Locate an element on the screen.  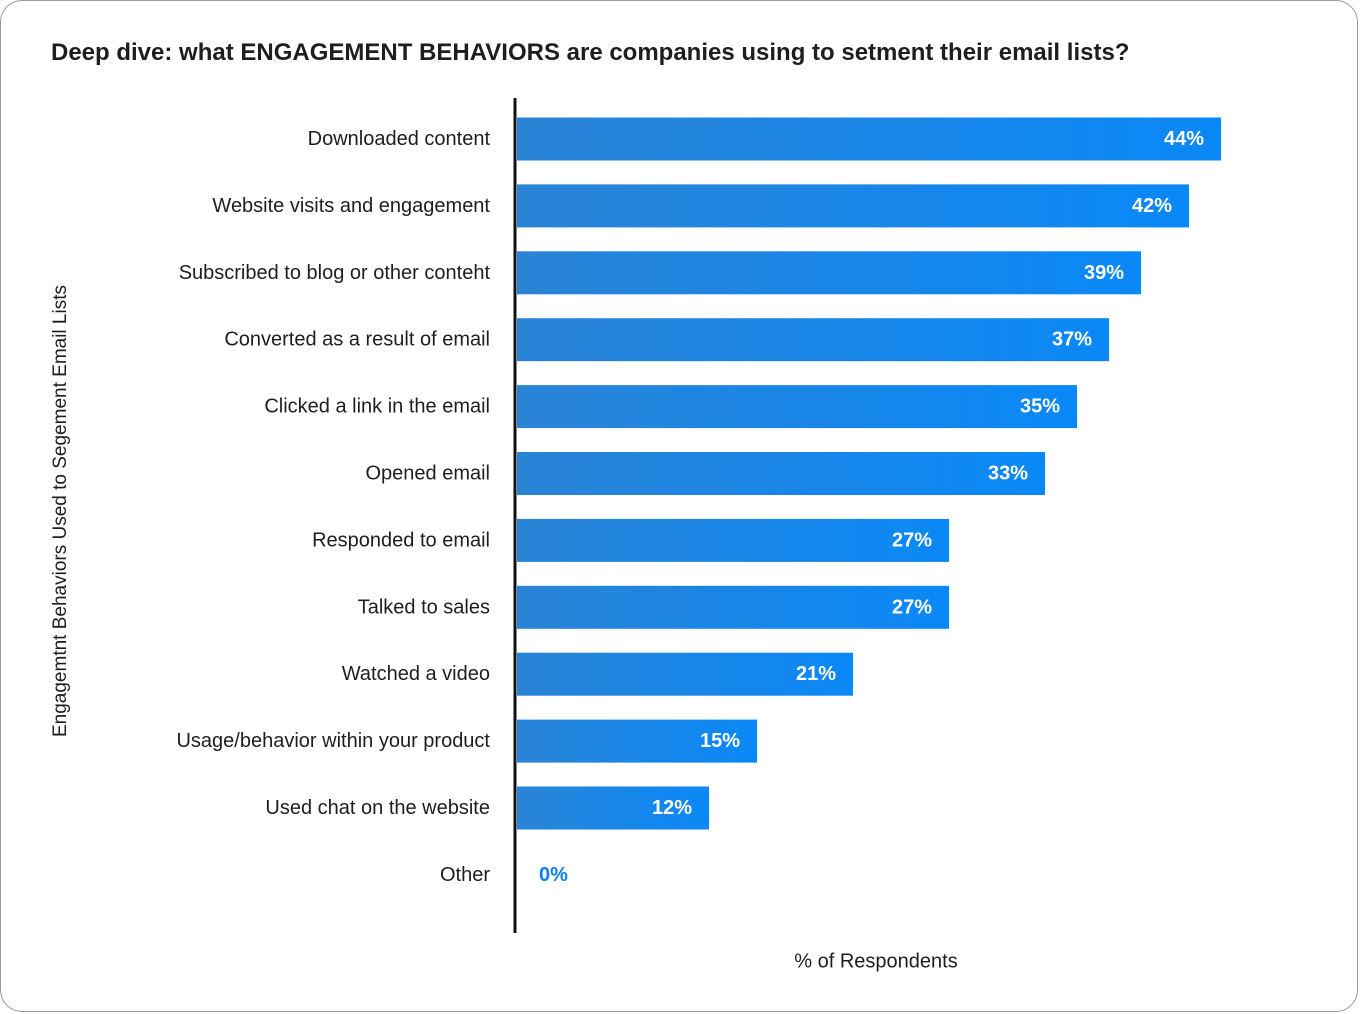
category-label: Talked to sales is located at coordinates (424, 607).